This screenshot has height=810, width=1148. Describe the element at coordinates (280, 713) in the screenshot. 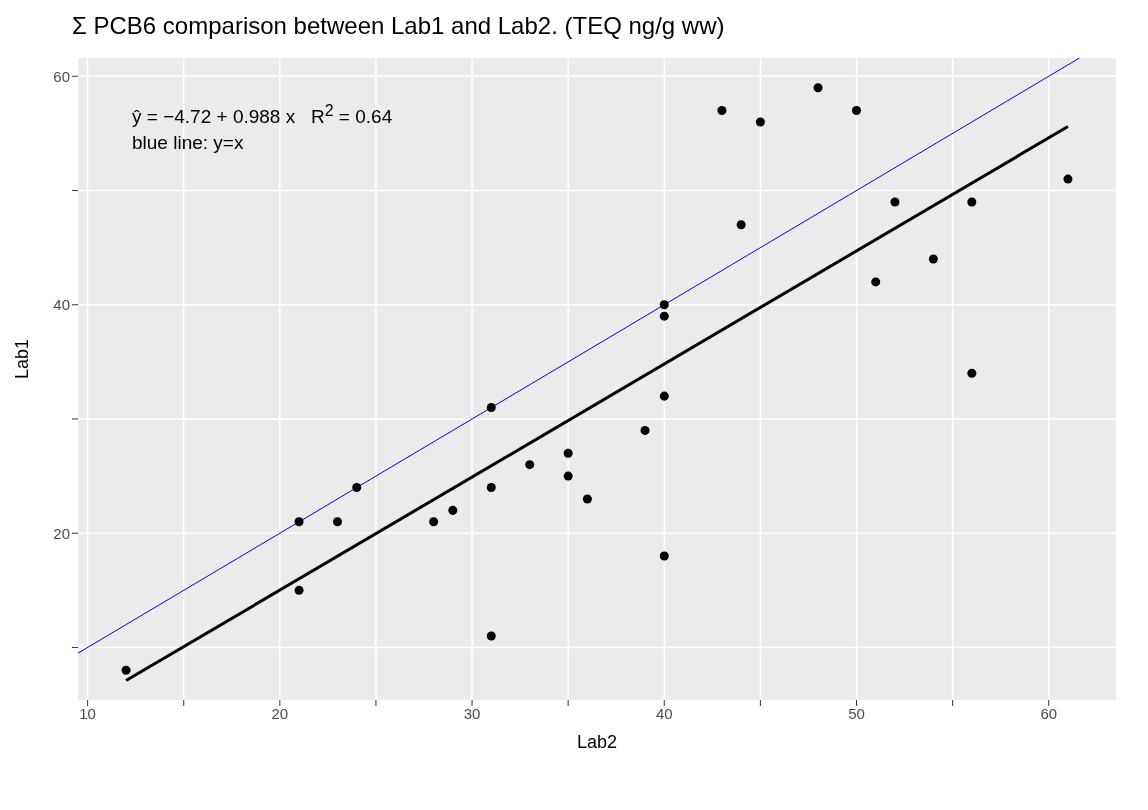

I see `x-tick-label: 20` at that location.